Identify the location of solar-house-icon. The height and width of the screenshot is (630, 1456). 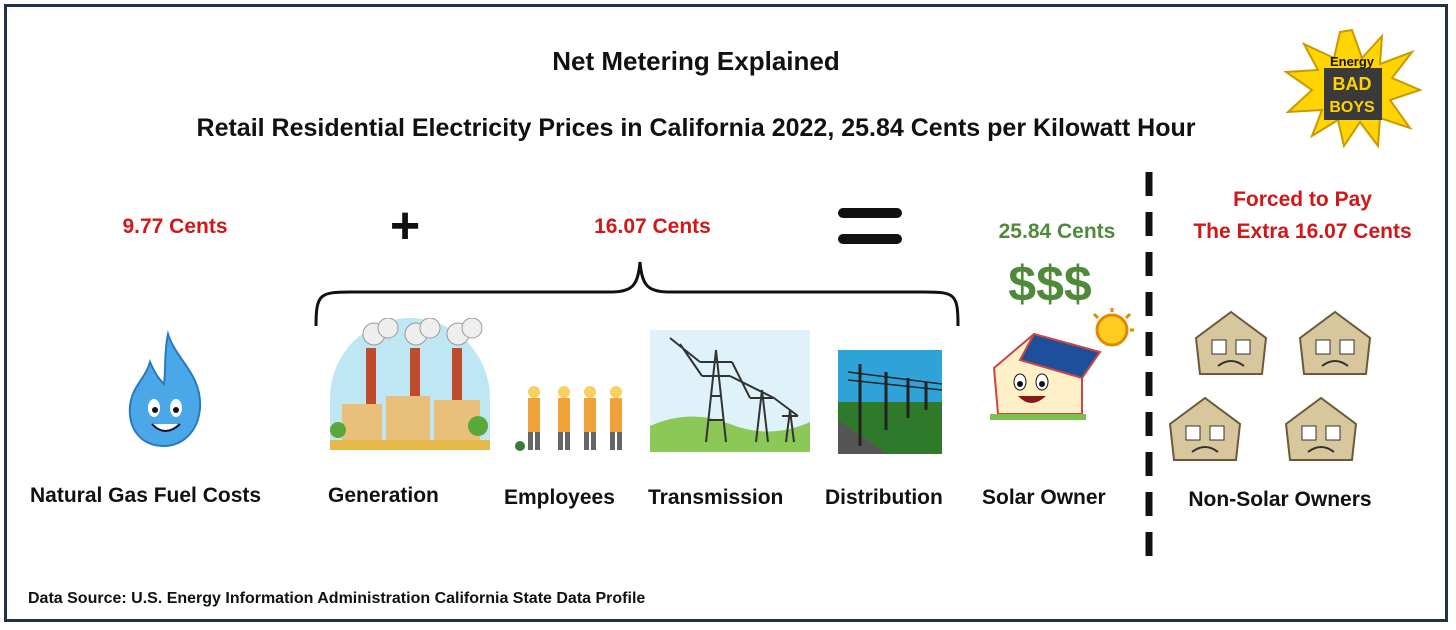
(1065, 373).